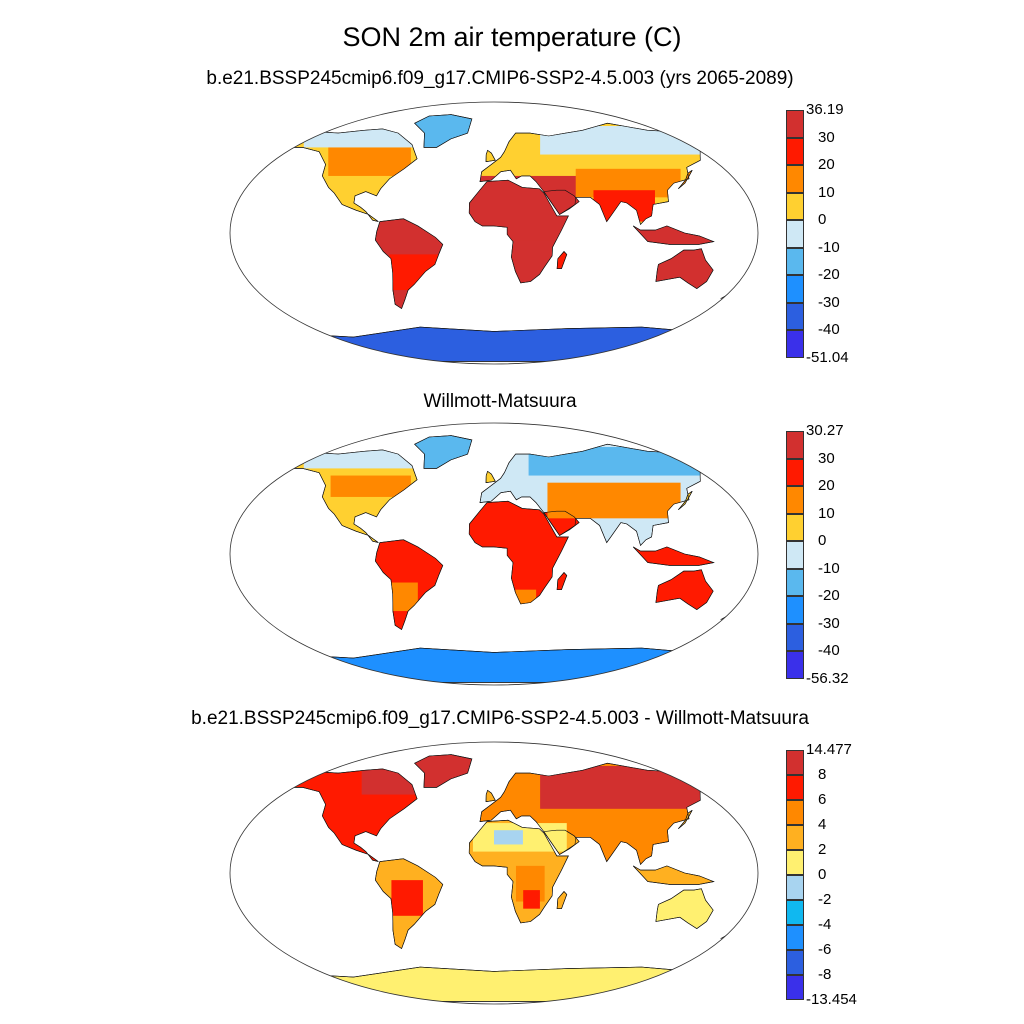  I want to click on colorbar-tick-label: 36.19, so click(825, 109).